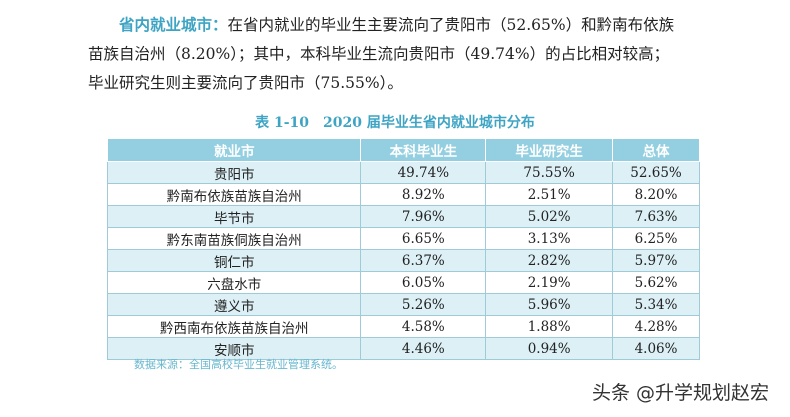  What do you see at coordinates (681, 393) in the screenshot?
I see `watermark: 头条 @升学规划赵宏` at bounding box center [681, 393].